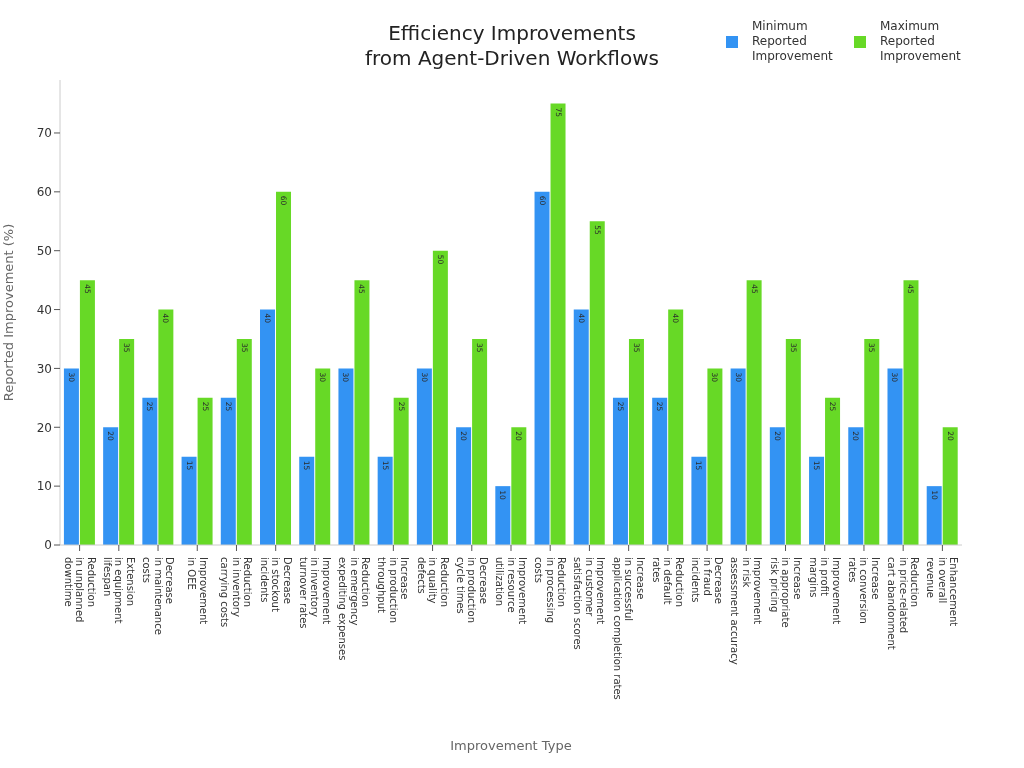 Image resolution: width=1024 pixels, height=768 pixels. What do you see at coordinates (793, 41) in the screenshot?
I see `legend-label: Minimum Reported Improvement` at bounding box center [793, 41].